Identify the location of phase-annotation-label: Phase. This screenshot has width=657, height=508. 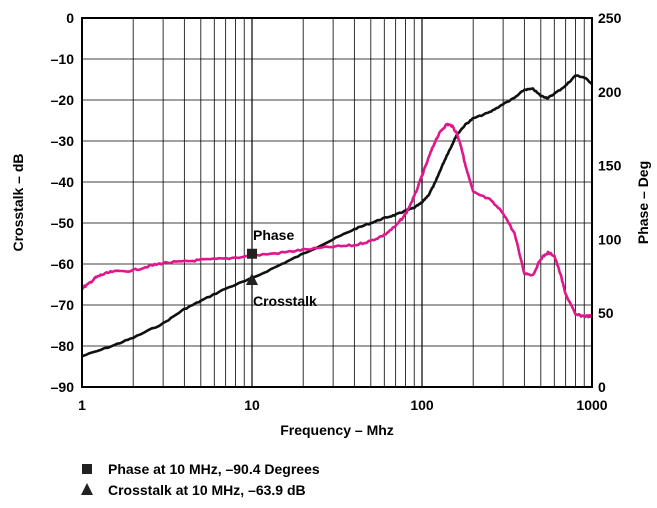
(273, 235).